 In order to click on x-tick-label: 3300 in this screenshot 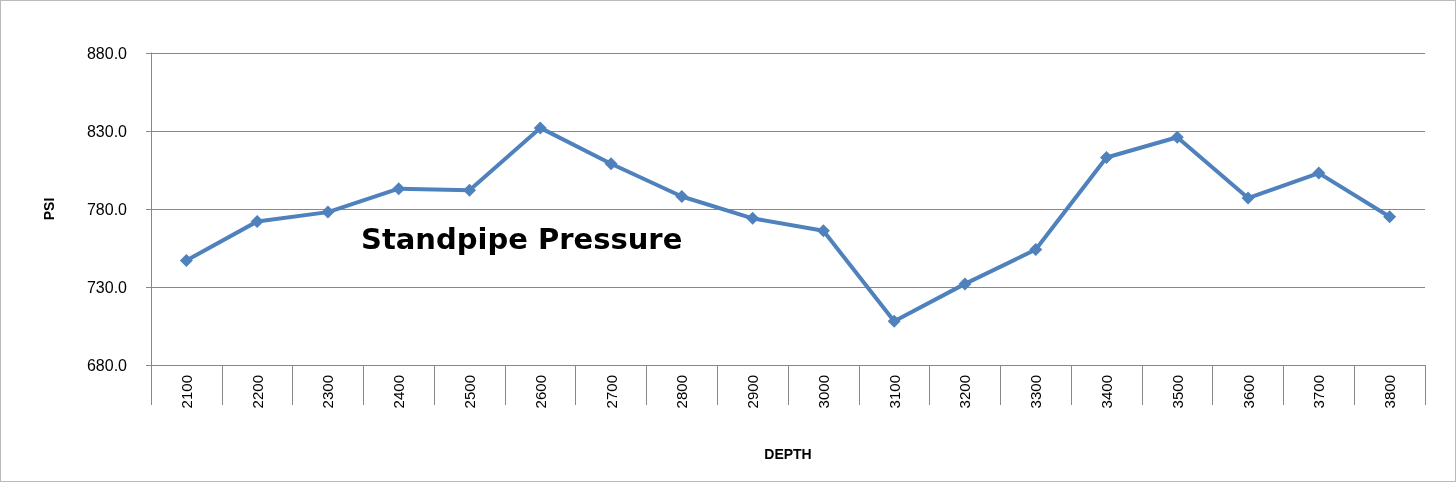, I will do `click(1036, 392)`.